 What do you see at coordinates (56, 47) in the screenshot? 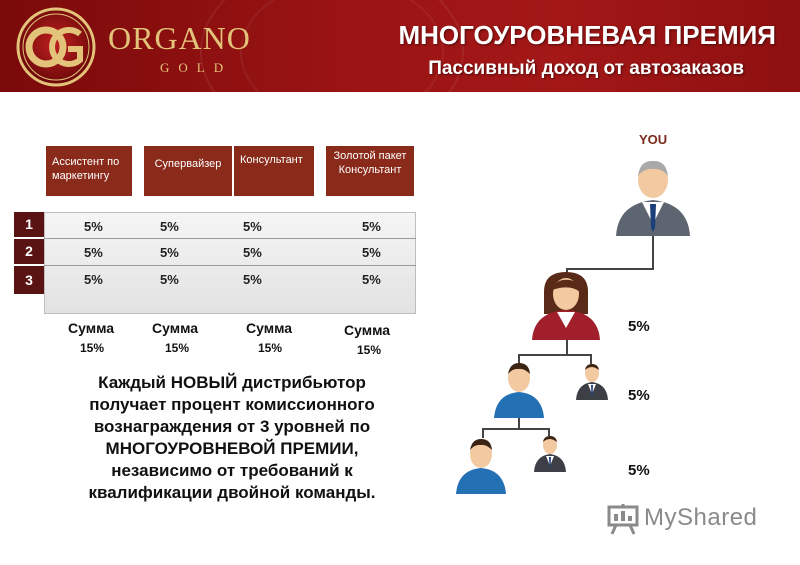
I see `organo-logo-icon` at bounding box center [56, 47].